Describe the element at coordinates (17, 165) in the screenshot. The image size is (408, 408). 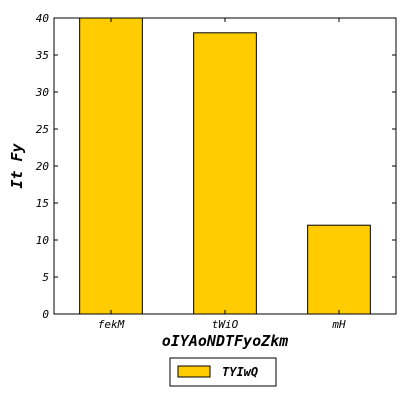
I see `y-axis-title: It Fy` at that location.